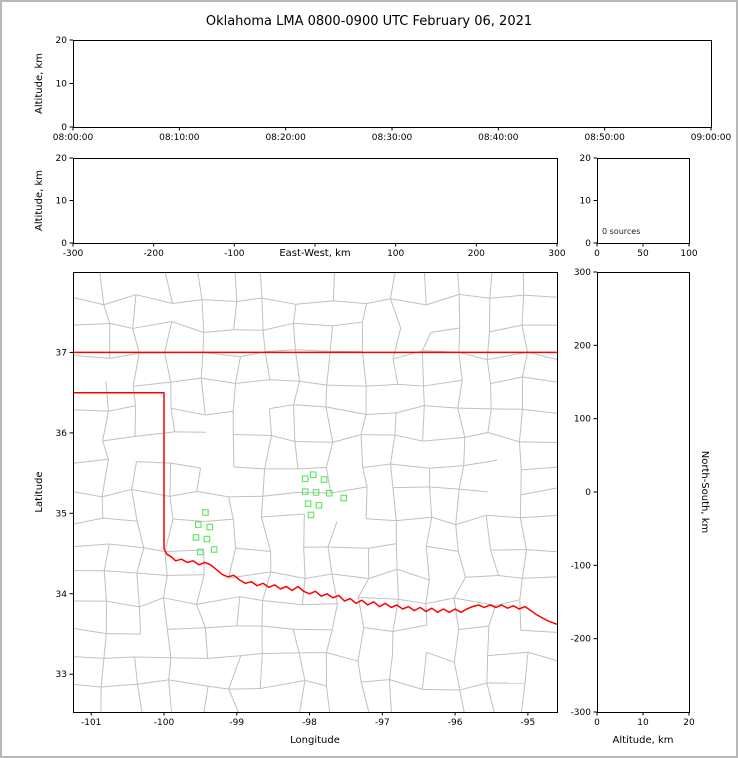 This screenshot has height=758, width=738. Describe the element at coordinates (582, 273) in the screenshot. I see `y-tick-label: 300` at that location.